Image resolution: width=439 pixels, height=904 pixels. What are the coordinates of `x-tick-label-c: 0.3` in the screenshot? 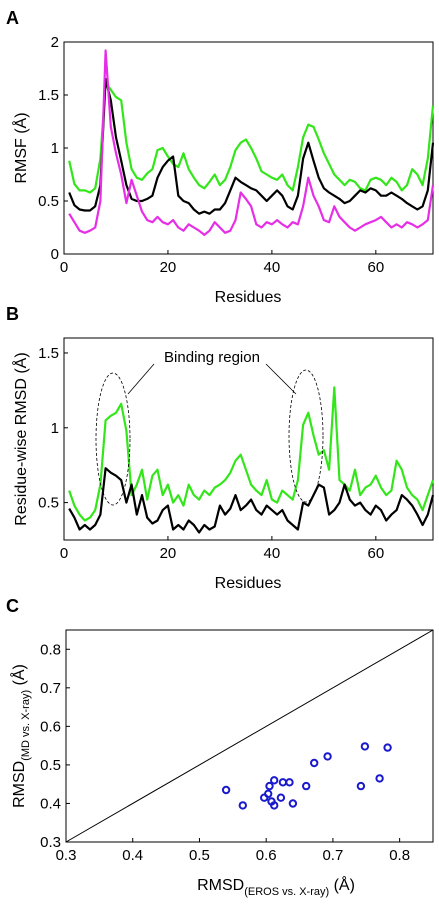 It's located at (66, 855).